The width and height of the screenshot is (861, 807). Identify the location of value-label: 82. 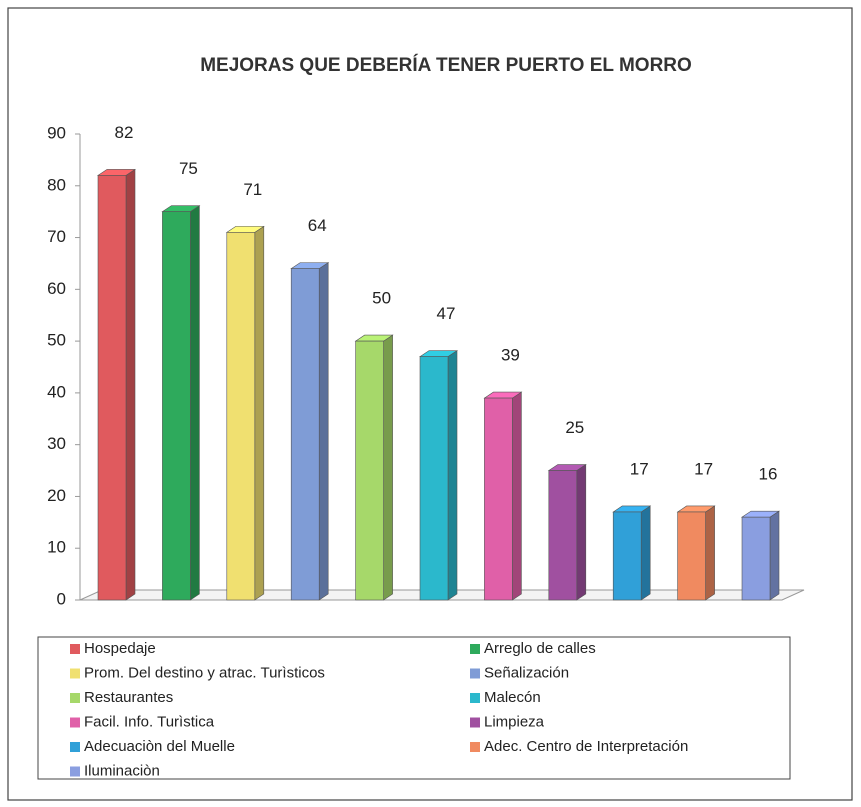
(124, 132).